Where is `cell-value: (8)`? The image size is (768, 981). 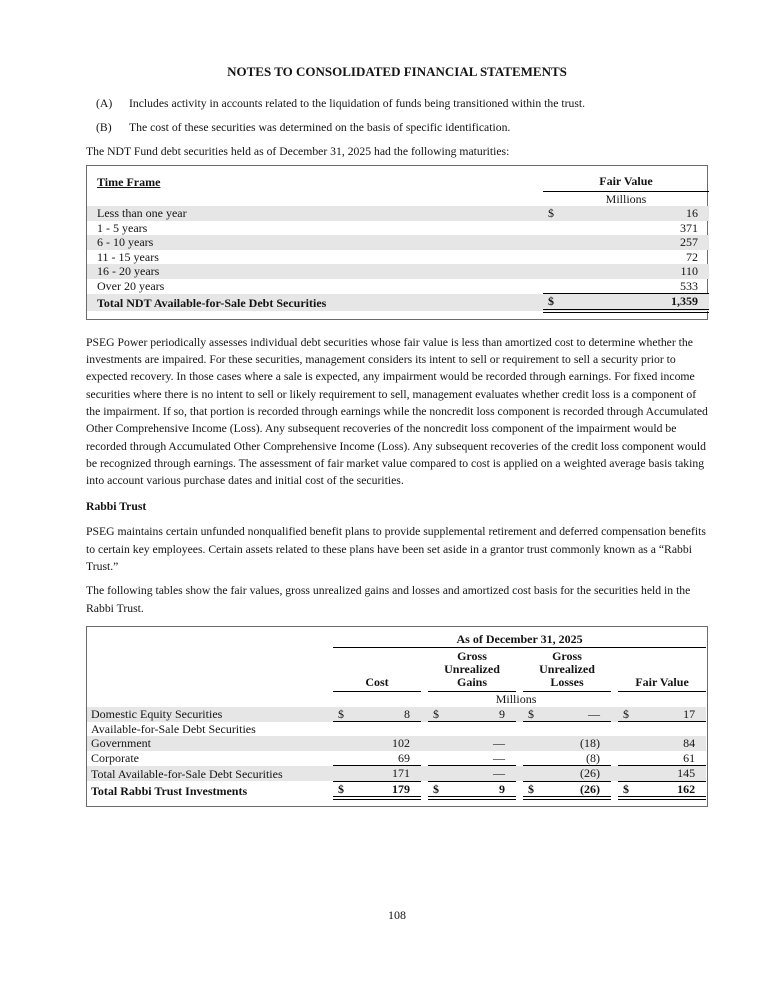 cell-value: (8) is located at coordinates (593, 757).